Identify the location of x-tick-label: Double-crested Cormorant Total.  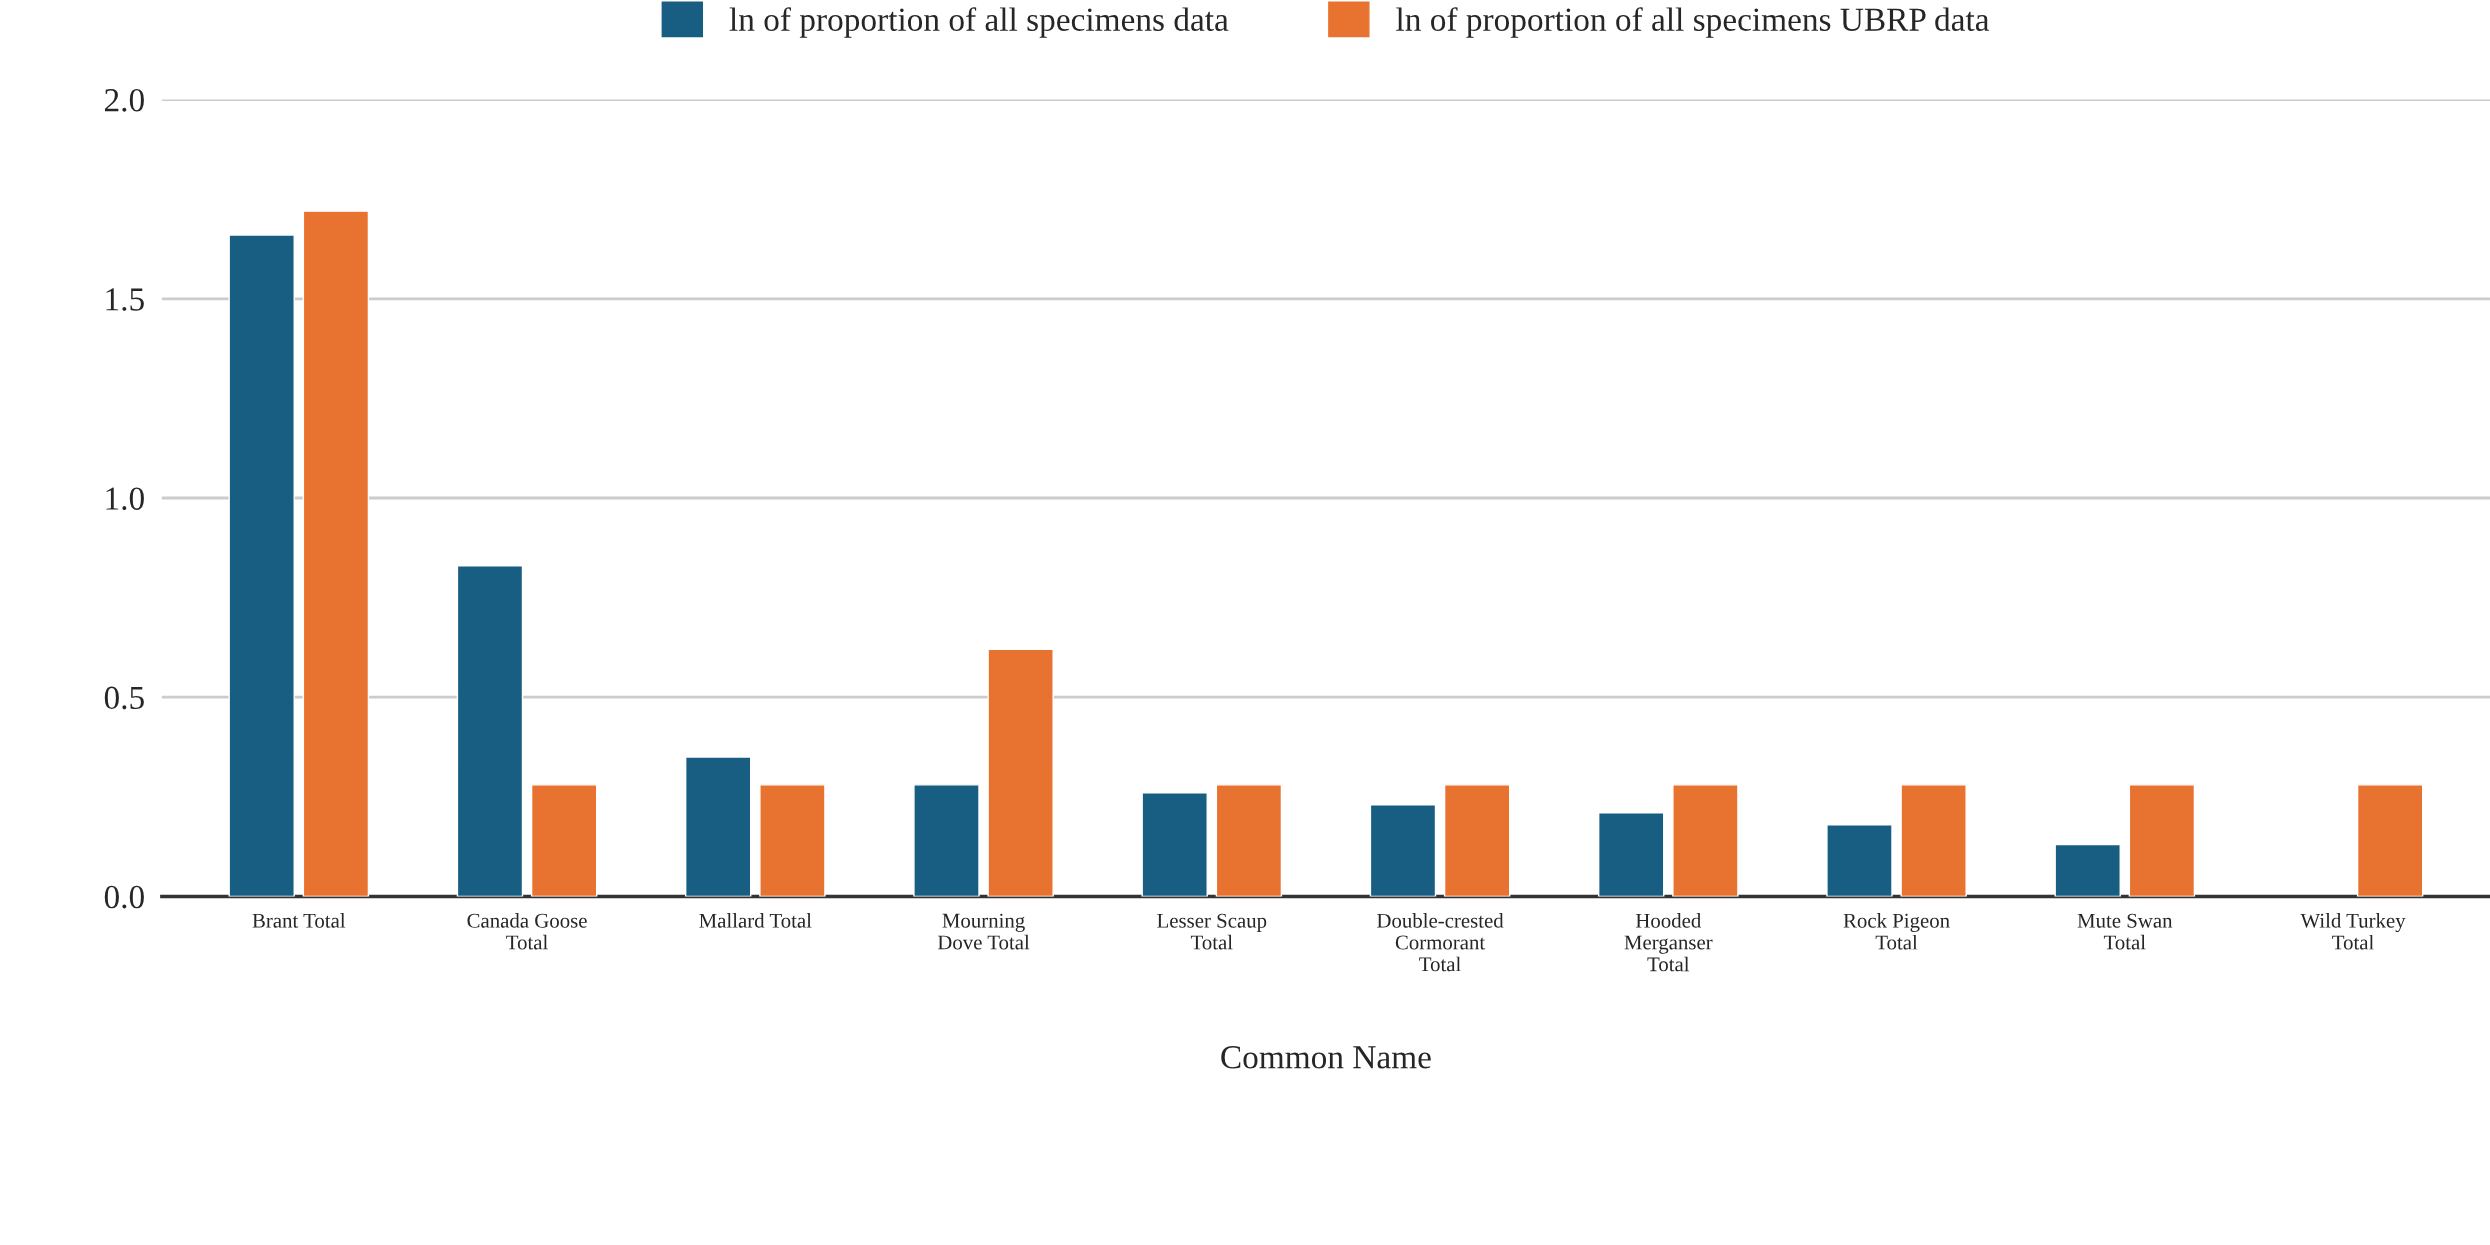
(1440, 942).